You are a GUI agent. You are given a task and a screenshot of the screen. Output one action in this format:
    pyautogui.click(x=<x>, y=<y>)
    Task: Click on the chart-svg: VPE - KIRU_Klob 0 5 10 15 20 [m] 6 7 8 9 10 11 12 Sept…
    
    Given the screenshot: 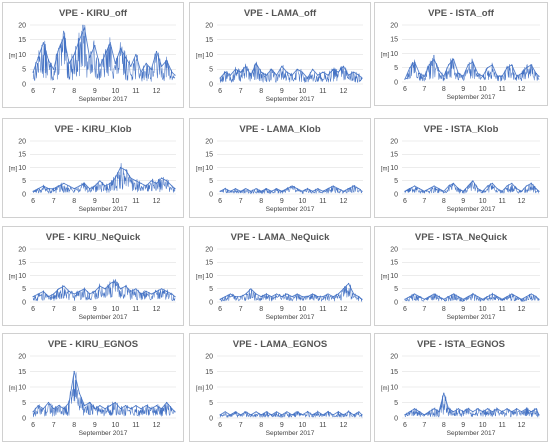 What is the action you would take?
    pyautogui.click(x=92, y=168)
    